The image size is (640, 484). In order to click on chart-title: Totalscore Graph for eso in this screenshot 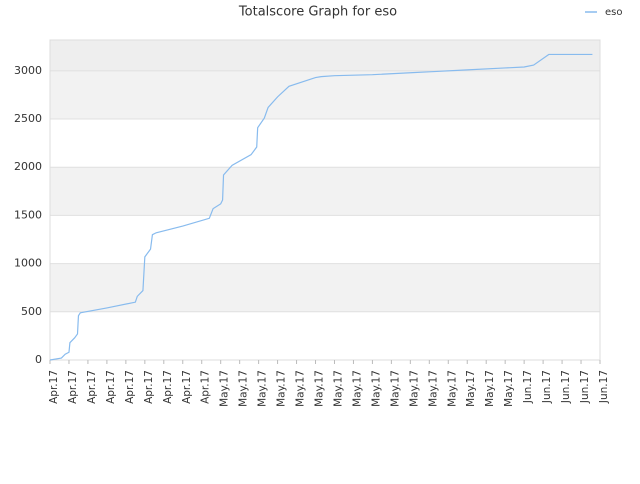, I will do `click(317, 12)`.